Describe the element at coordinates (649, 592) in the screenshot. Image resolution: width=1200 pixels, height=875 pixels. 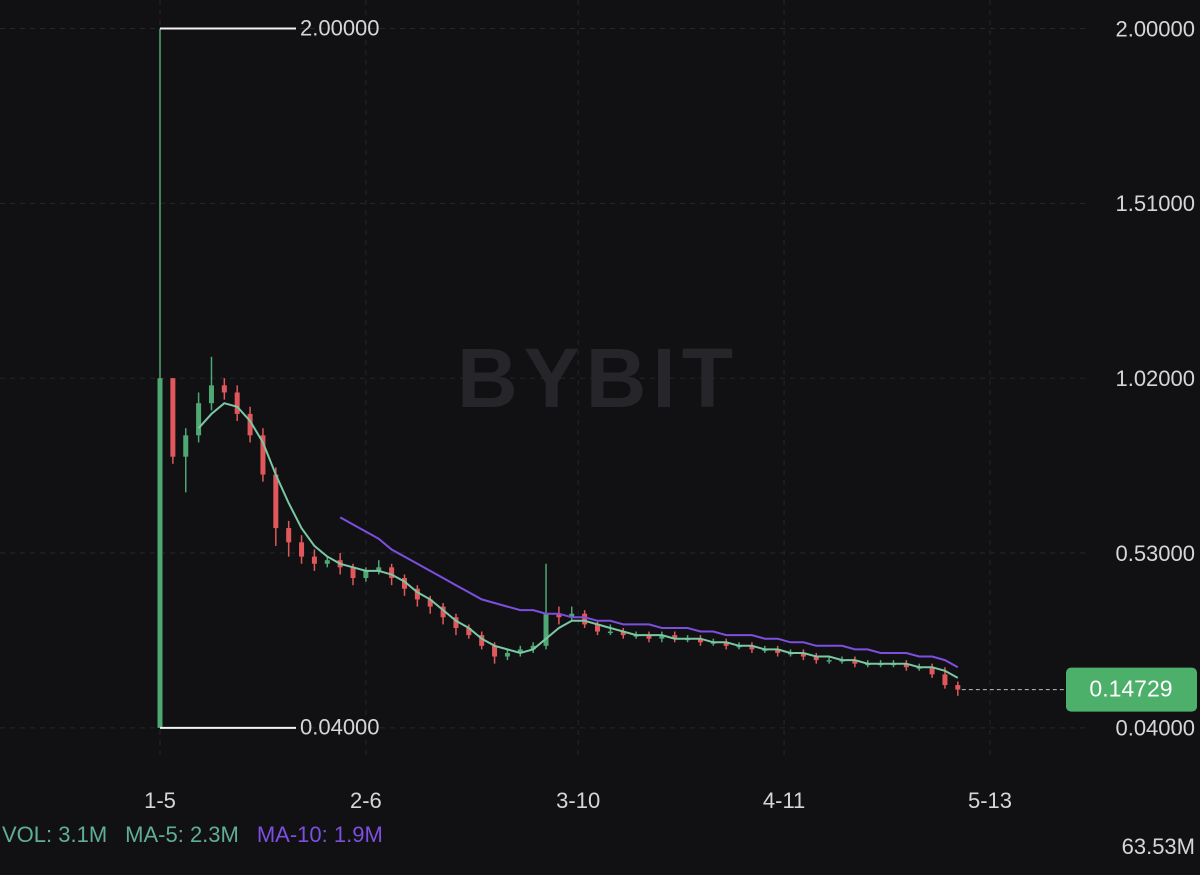
I see `moving-average-line` at that location.